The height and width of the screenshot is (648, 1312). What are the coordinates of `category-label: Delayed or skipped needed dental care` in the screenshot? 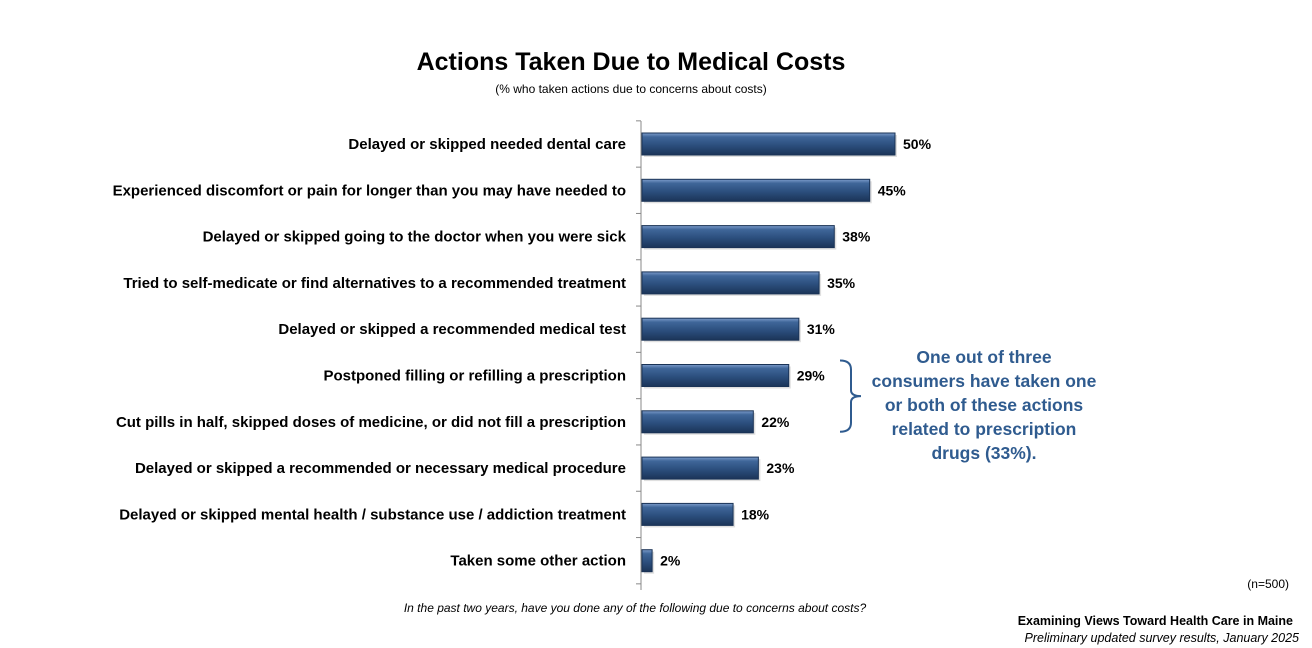 It's located at (487, 144).